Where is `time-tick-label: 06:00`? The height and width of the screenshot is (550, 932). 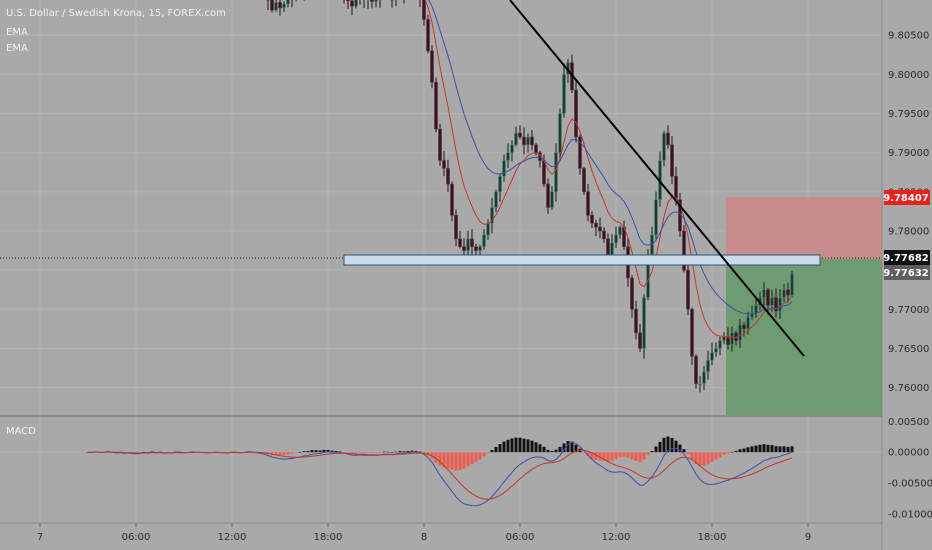
time-tick-label: 06:00 is located at coordinates (136, 537).